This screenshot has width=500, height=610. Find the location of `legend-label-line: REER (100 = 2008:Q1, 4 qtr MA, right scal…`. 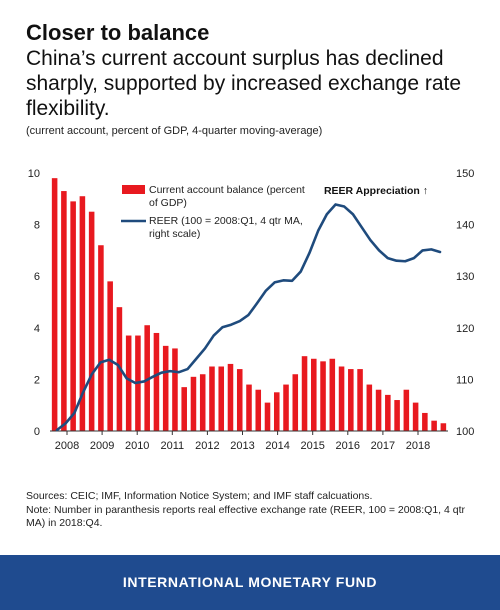

legend-label-line: REER (100 = 2008:Q1, 4 qtr MA, right scal… is located at coordinates (226, 227).